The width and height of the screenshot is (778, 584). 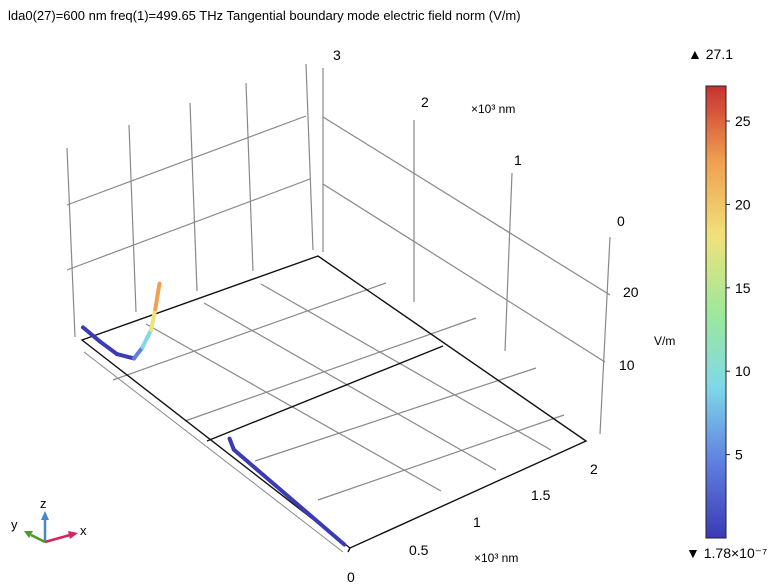 What do you see at coordinates (351, 576) in the screenshot?
I see `x-tick-label: 0` at bounding box center [351, 576].